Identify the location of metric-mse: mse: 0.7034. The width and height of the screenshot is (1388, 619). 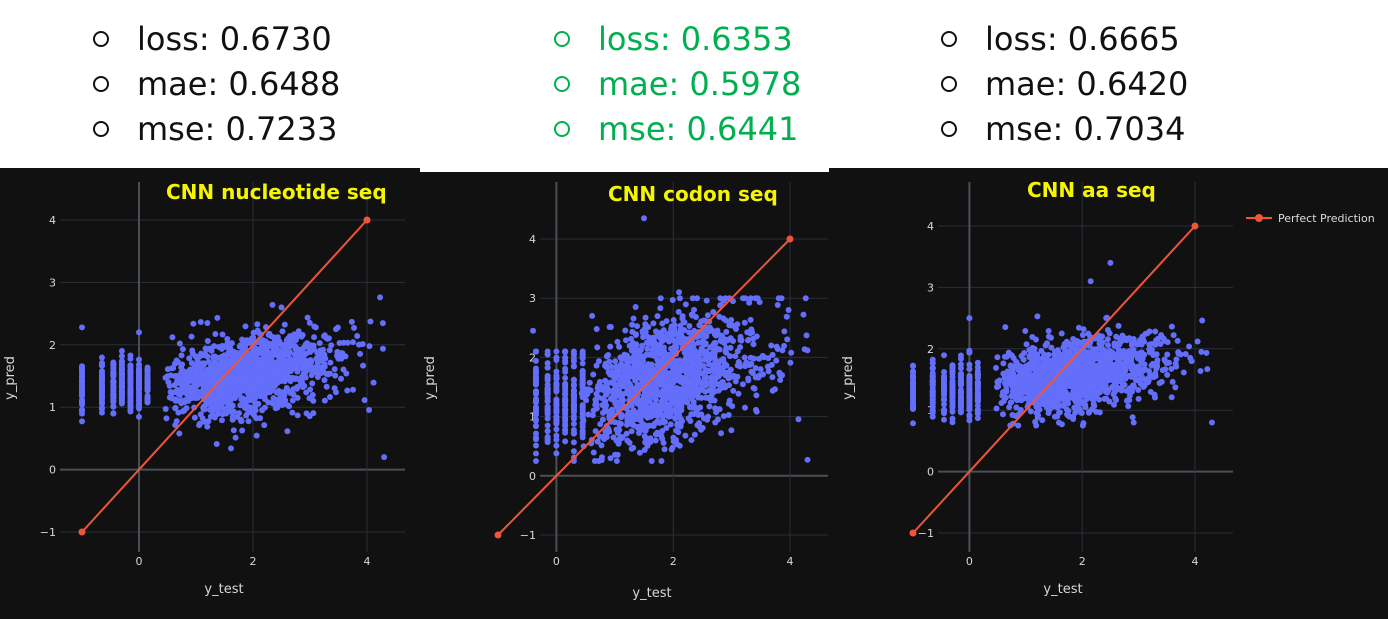
(1064, 128).